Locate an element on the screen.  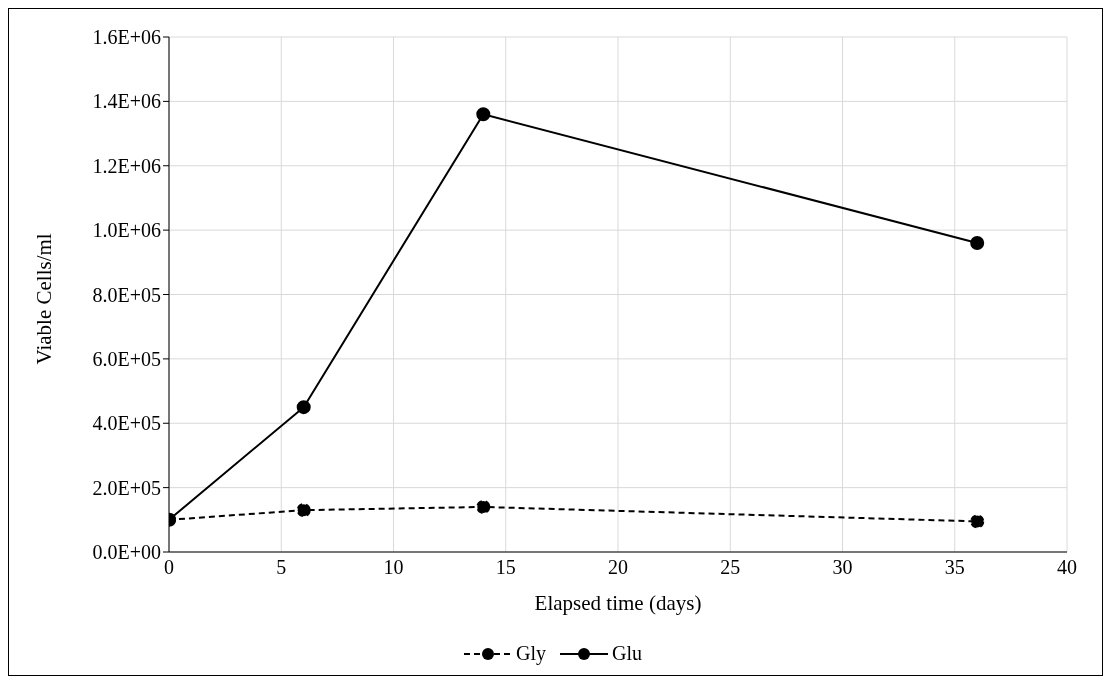
legend-label: Glu is located at coordinates (627, 653).